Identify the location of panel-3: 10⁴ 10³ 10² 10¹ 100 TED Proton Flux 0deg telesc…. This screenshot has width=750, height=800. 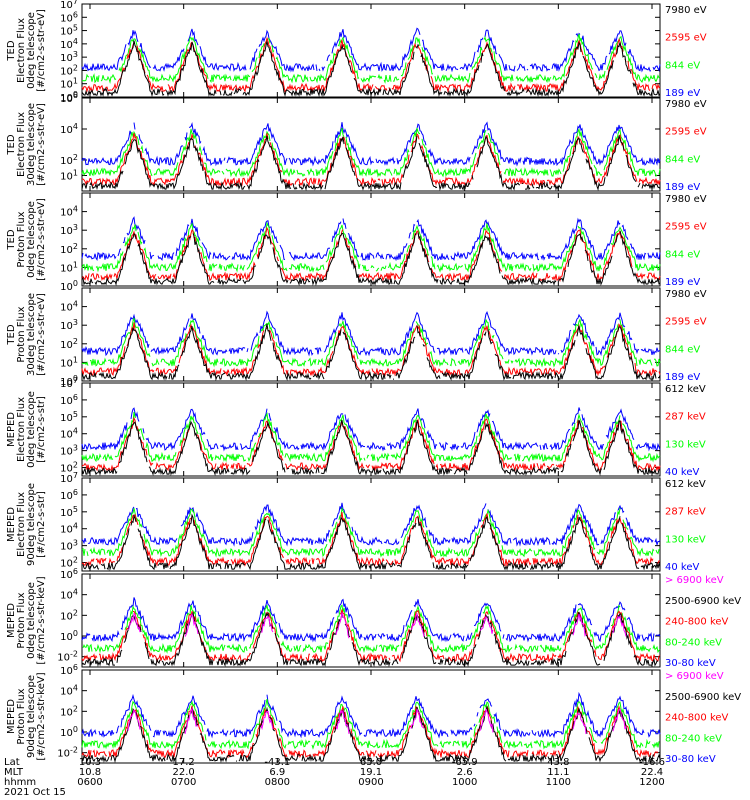
(356, 242).